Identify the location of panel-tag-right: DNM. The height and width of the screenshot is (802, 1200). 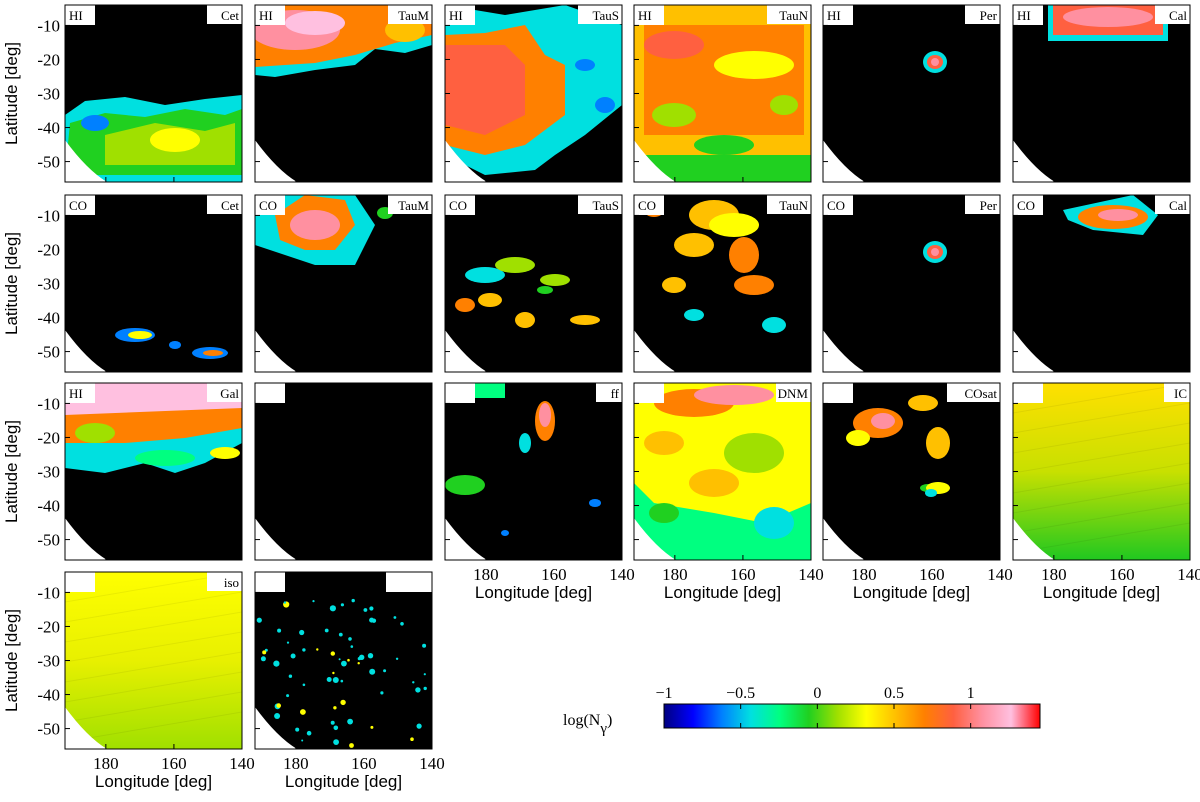
(793, 393).